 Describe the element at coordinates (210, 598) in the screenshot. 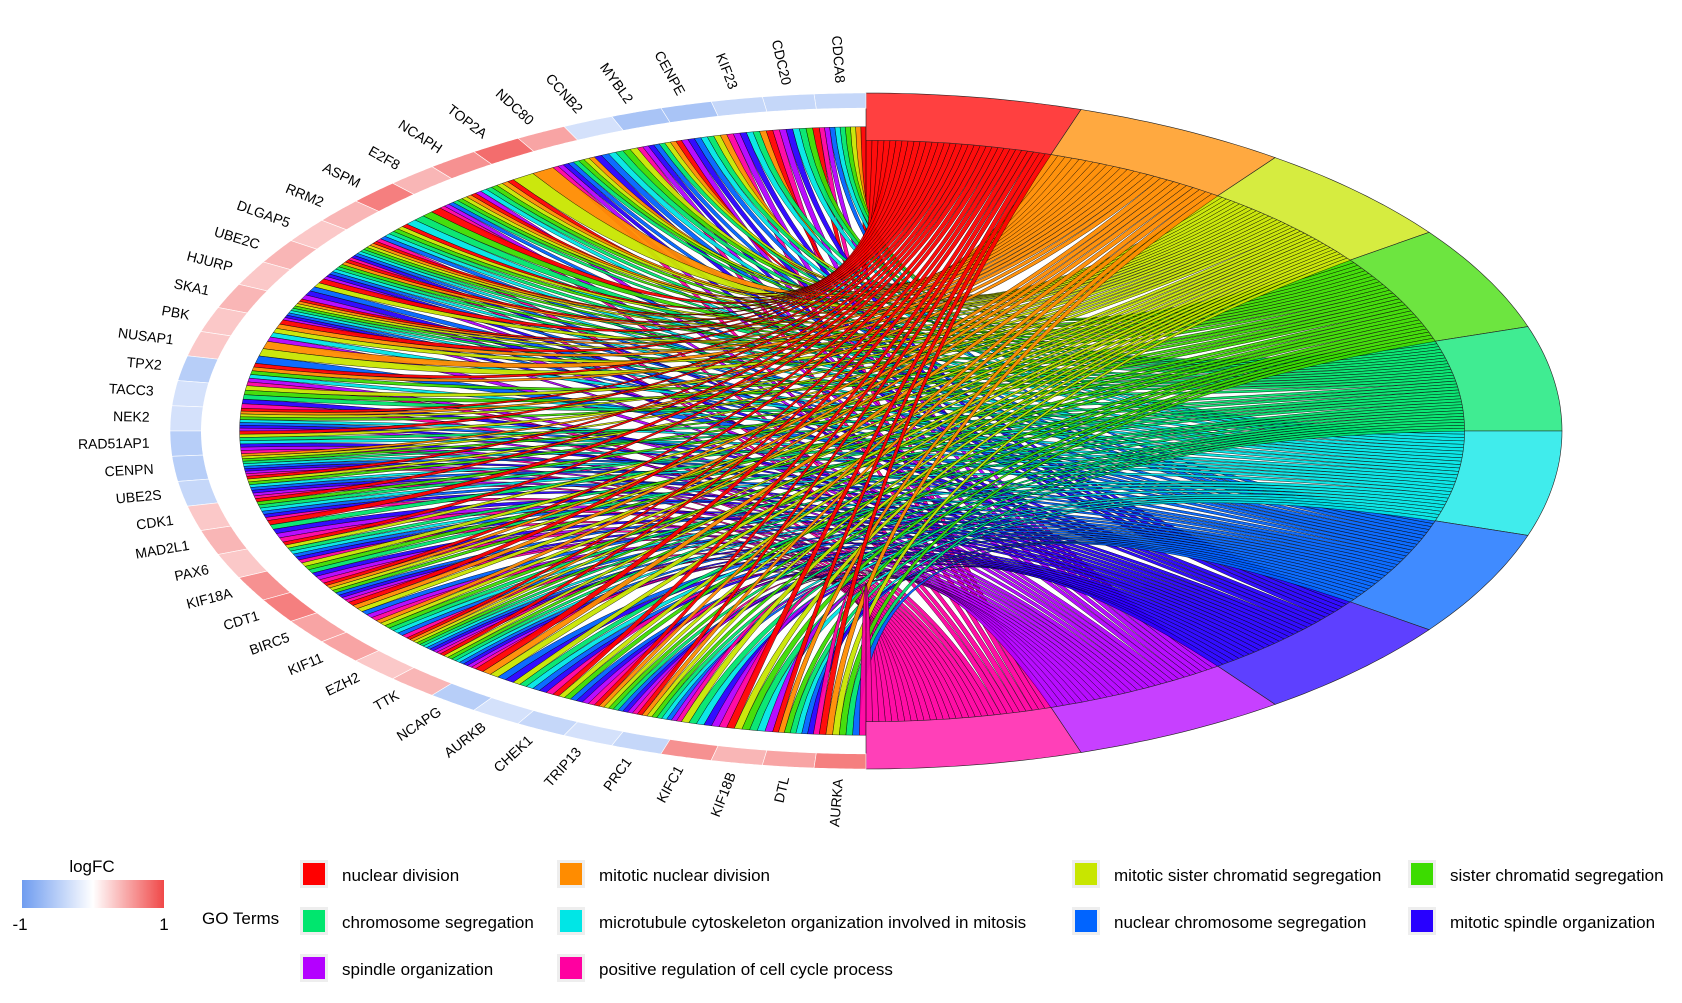

I see `gene-label: KIF18A` at that location.